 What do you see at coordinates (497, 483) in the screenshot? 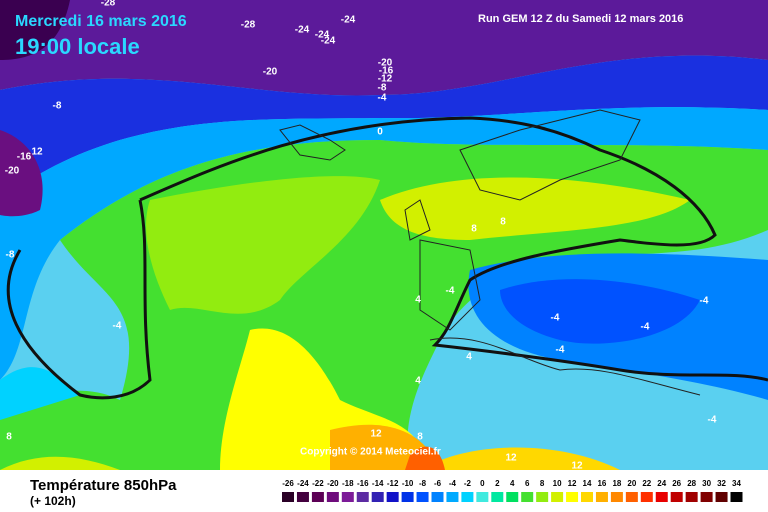
I see `scale-label: 2` at bounding box center [497, 483].